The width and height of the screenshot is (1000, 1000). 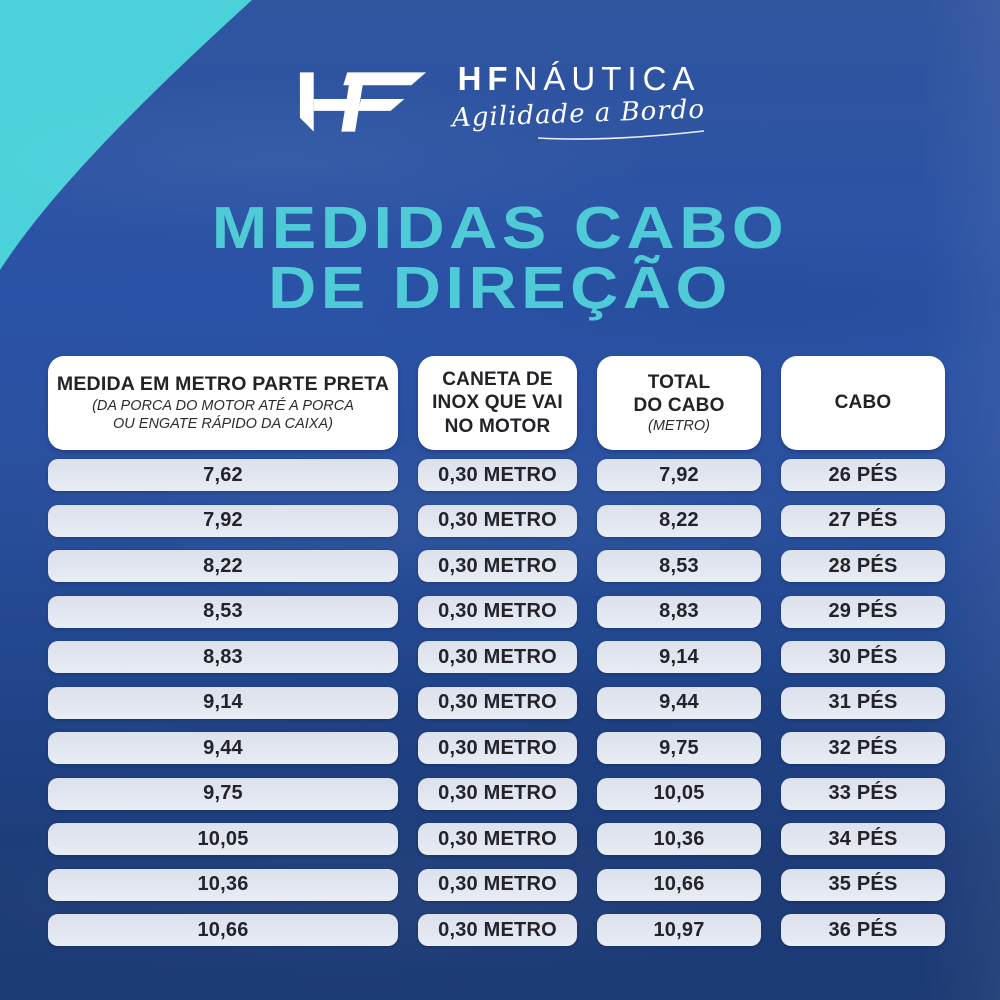 I want to click on column-title: CABO, so click(x=863, y=403).